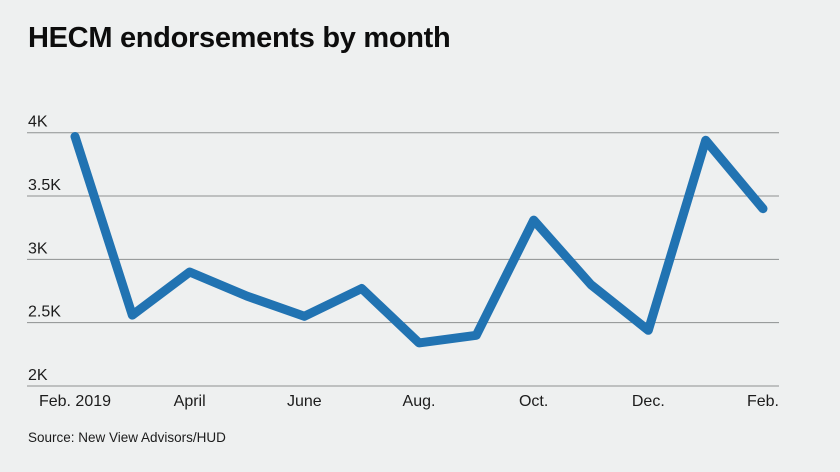 The height and width of the screenshot is (472, 840). Describe the element at coordinates (38, 375) in the screenshot. I see `y-tick-label: 2K` at that location.